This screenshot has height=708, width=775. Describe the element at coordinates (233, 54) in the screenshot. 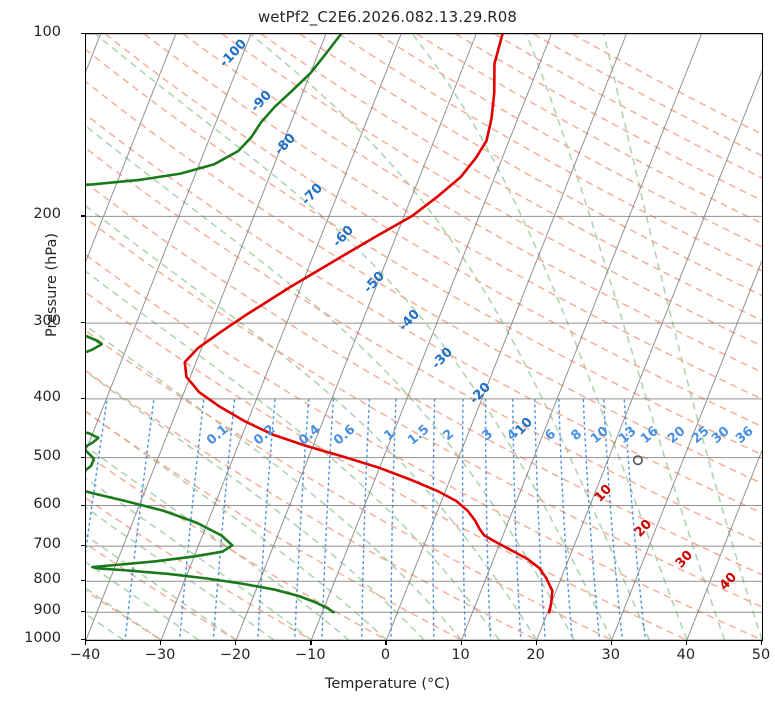

I see `isotherm-label: -100` at that location.